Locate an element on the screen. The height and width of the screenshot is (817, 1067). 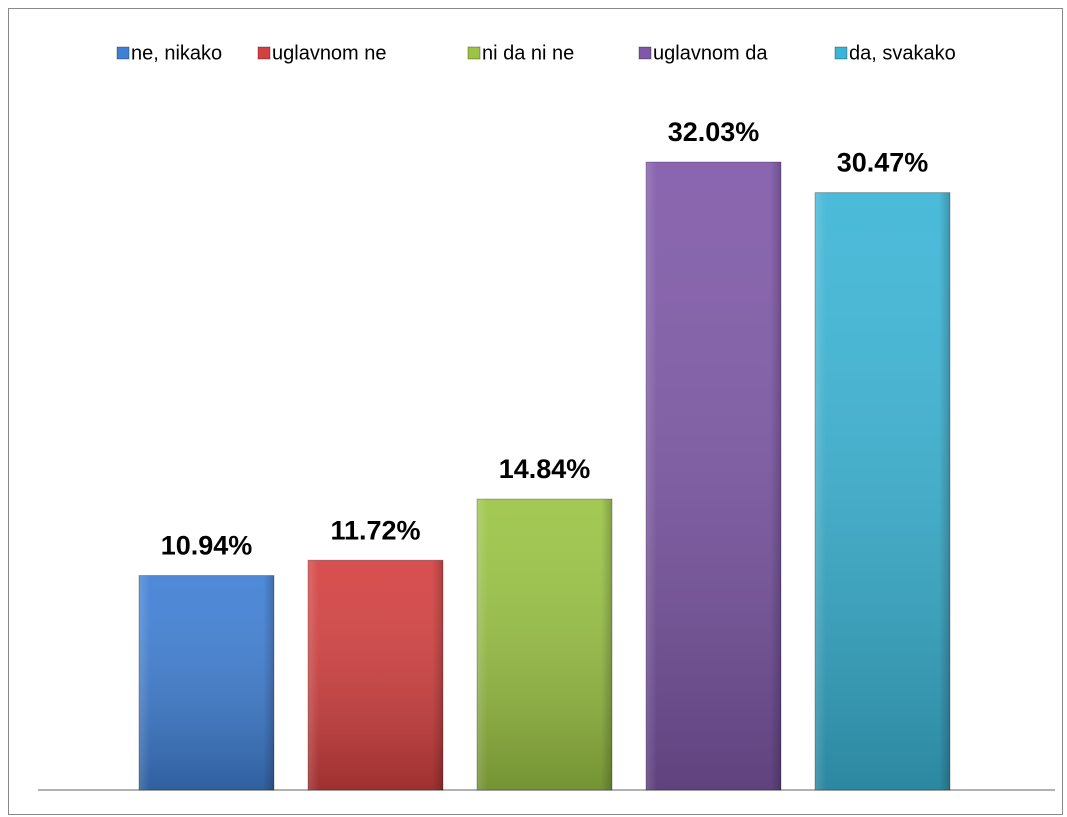
value-label: 11.72% is located at coordinates (375, 530).